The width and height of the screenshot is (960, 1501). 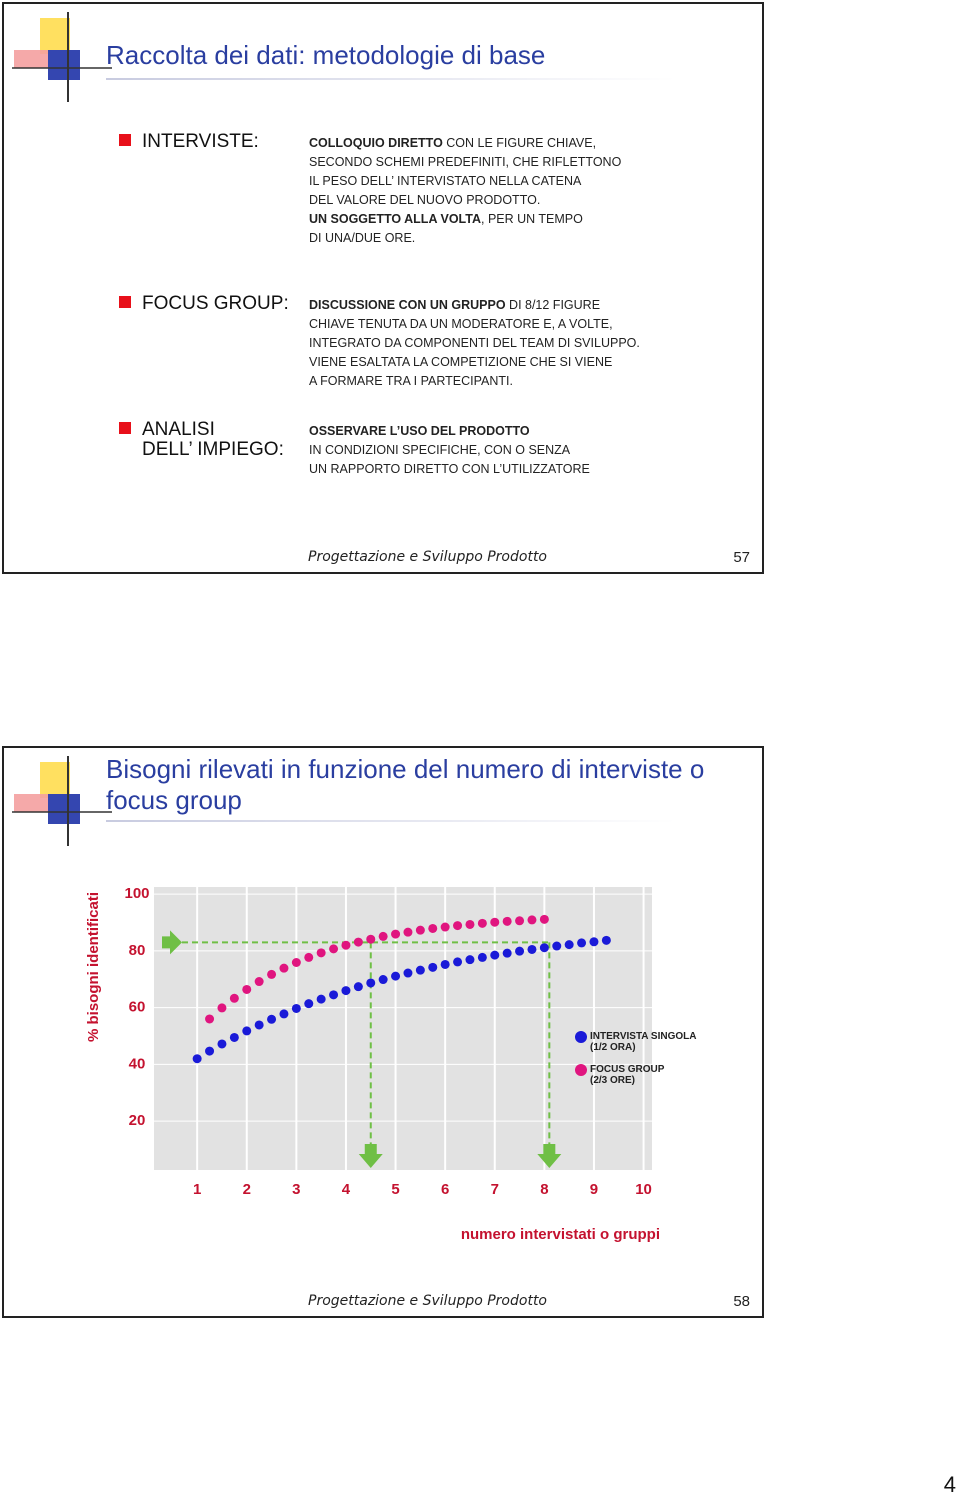 I want to click on x-tick-label: 7, so click(x=495, y=1189).